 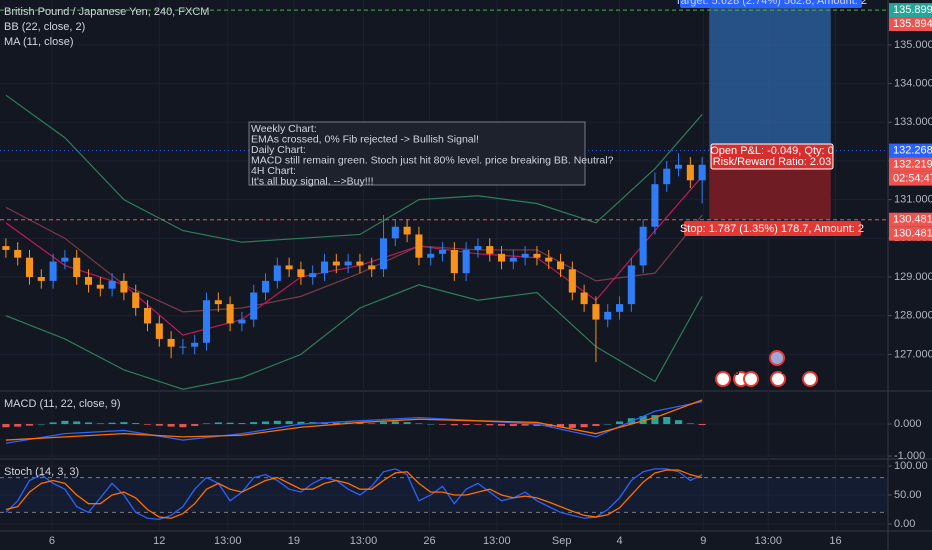 I want to click on target-zone, so click(x=770, y=75).